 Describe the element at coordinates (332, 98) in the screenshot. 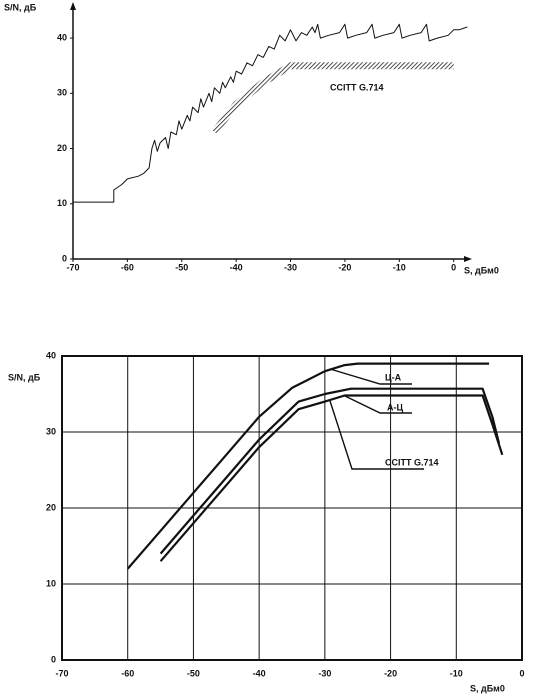

I see `limit-band` at that location.